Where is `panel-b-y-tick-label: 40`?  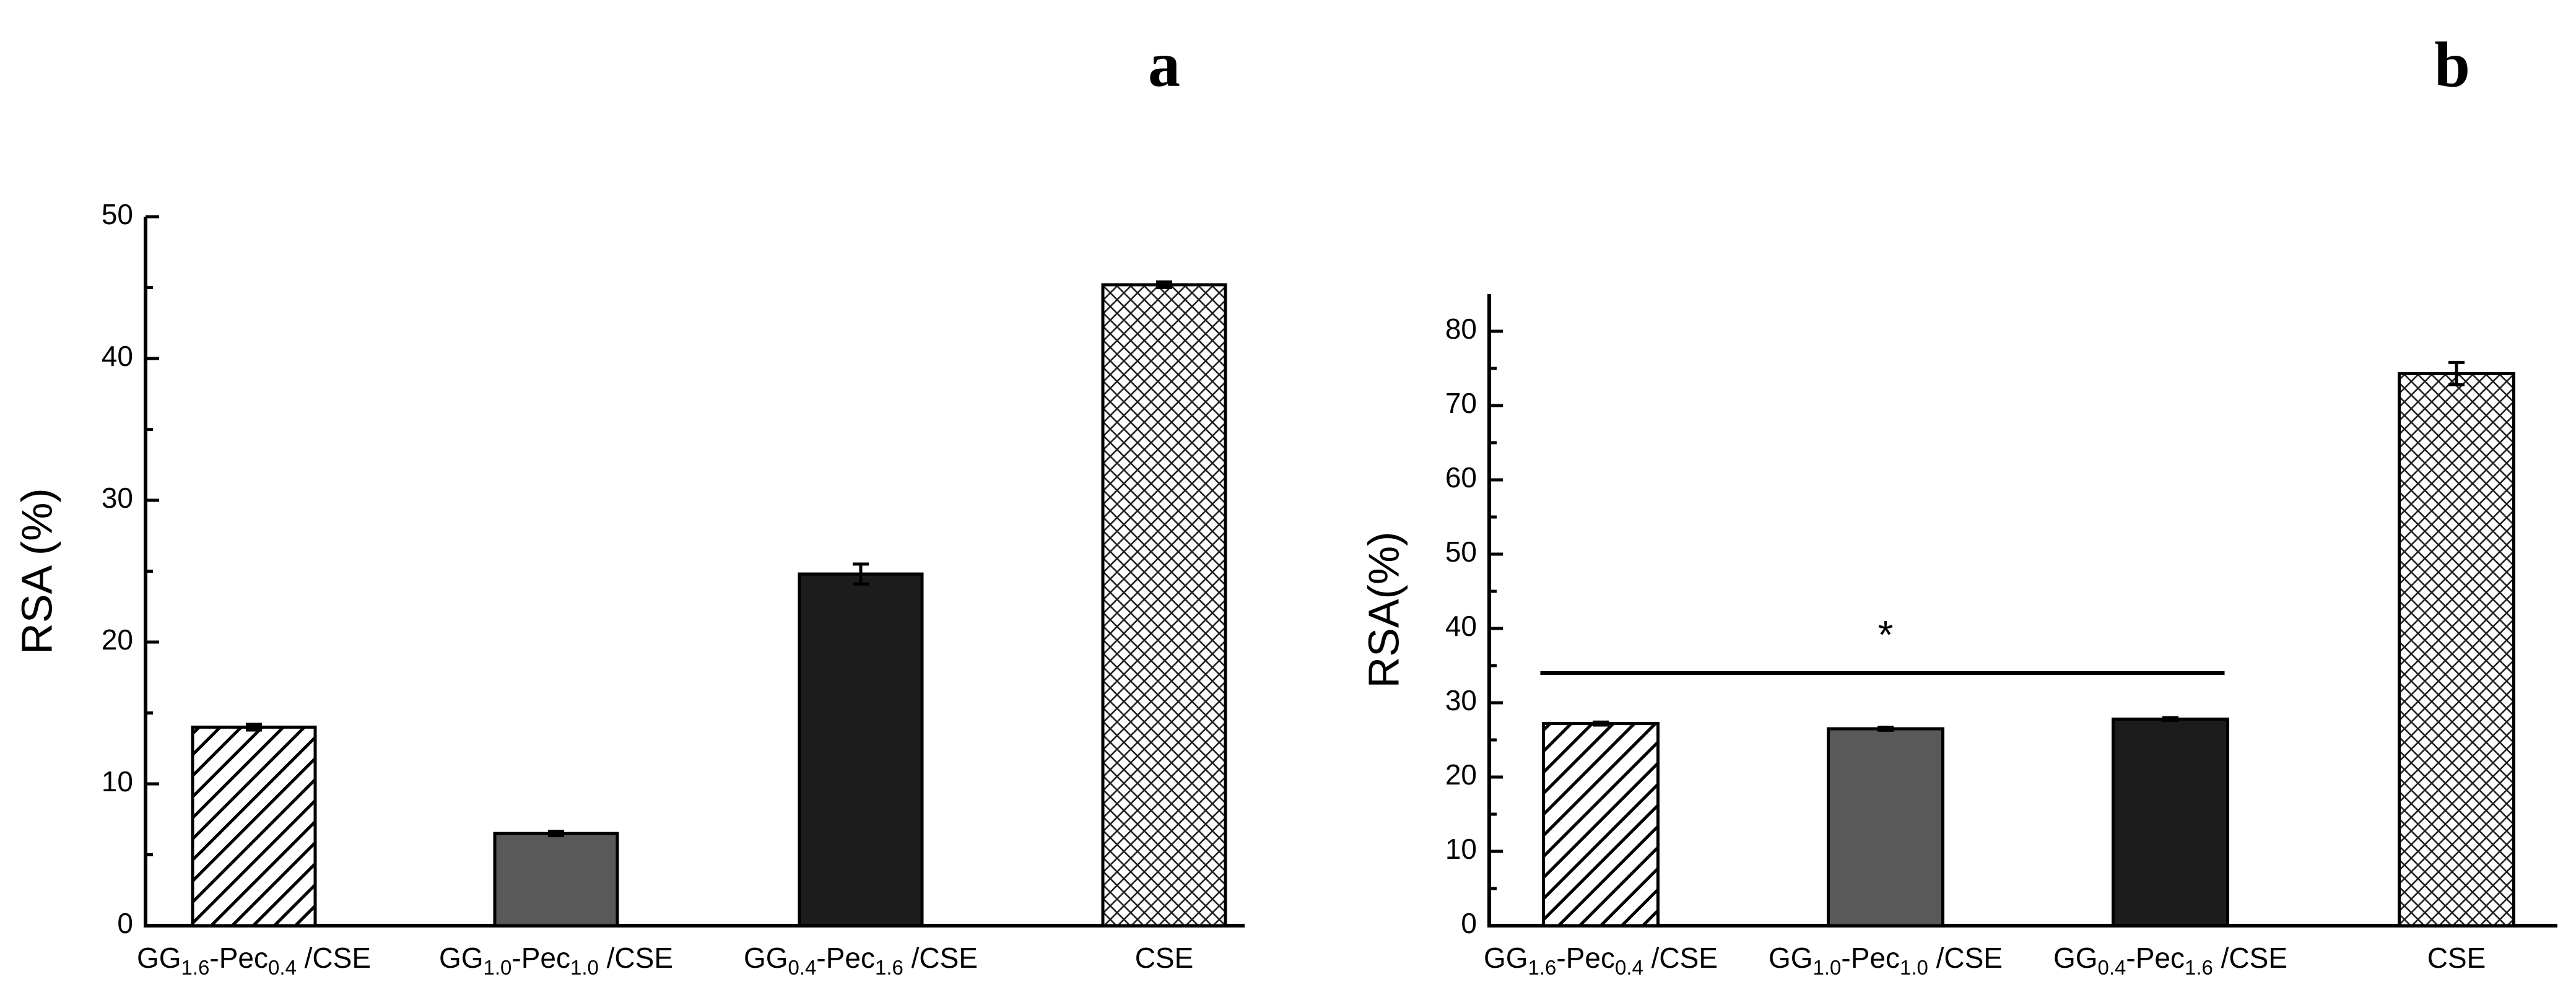
panel-b-y-tick-label: 40 is located at coordinates (1461, 626).